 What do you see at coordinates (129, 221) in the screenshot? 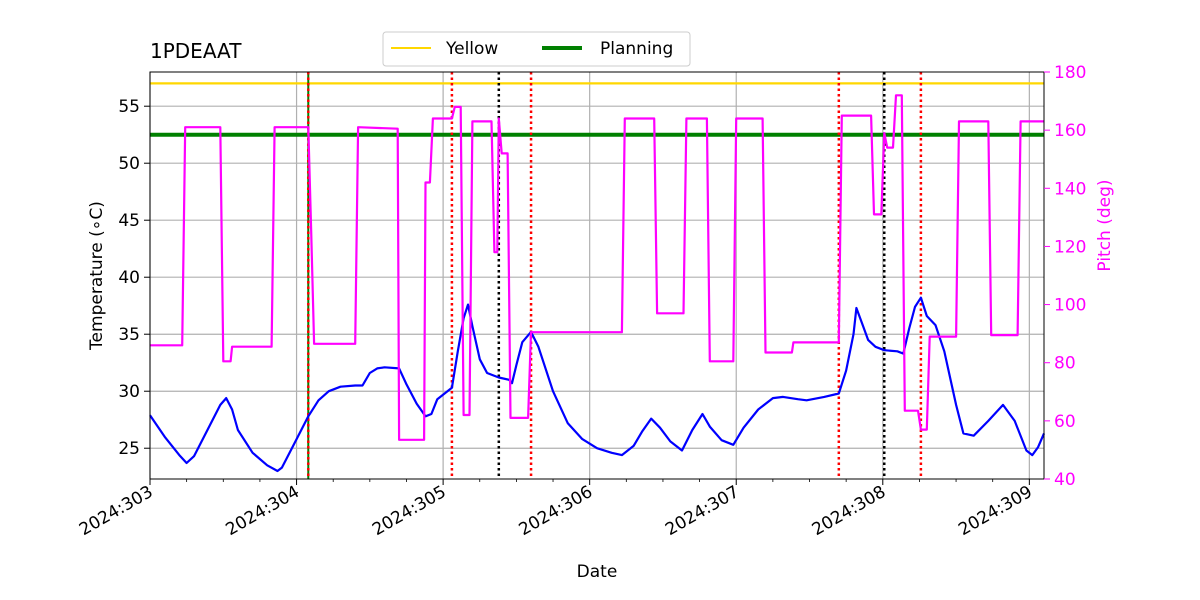
I see `y-tick-label-left: 45` at bounding box center [129, 221].